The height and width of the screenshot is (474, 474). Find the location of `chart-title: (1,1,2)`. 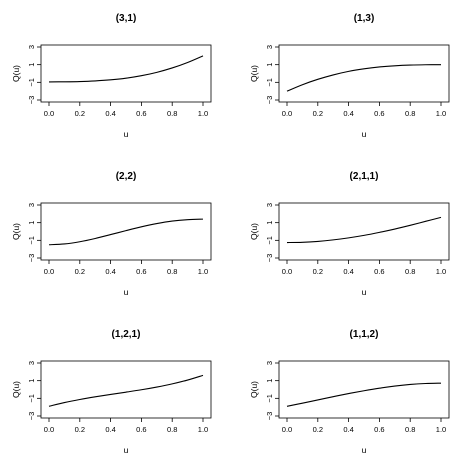

chart-title: (1,1,2) is located at coordinates (364, 334).